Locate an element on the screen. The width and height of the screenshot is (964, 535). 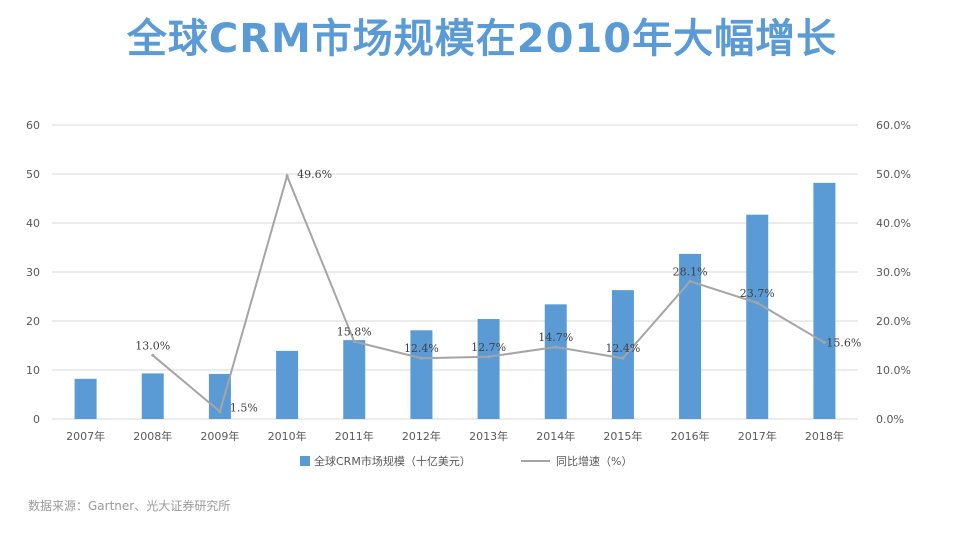
left-tick-label: 50 is located at coordinates (33, 174).